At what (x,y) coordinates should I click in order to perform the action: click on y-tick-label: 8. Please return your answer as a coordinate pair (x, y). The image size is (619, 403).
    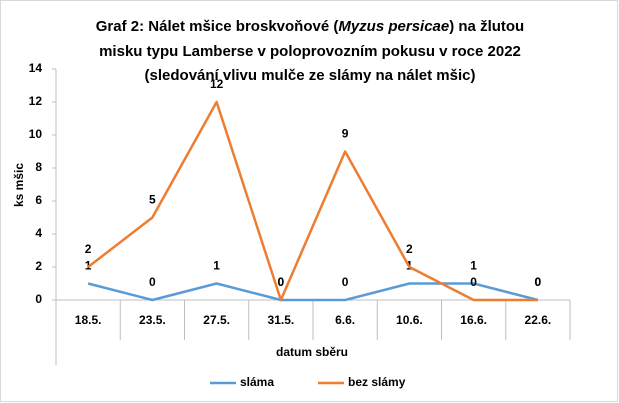
    Looking at the image, I should click on (38, 167).